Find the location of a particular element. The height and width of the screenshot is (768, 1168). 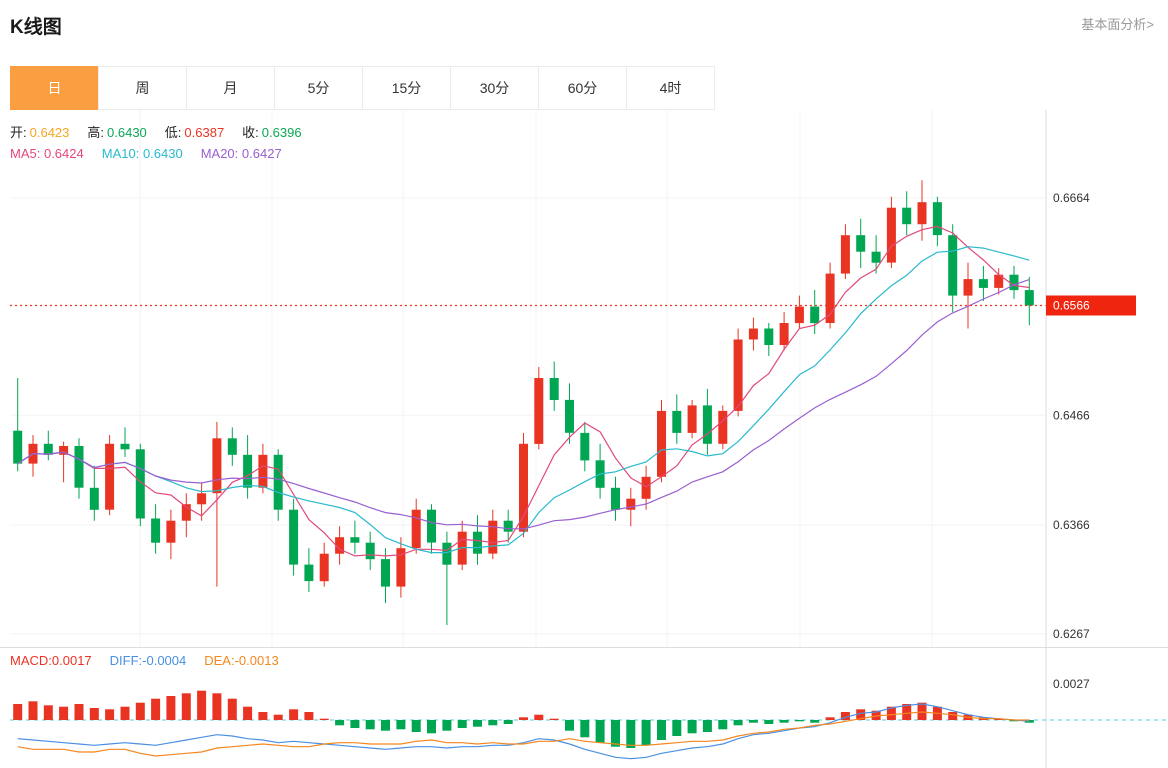

tab-month: 月 is located at coordinates (230, 88).